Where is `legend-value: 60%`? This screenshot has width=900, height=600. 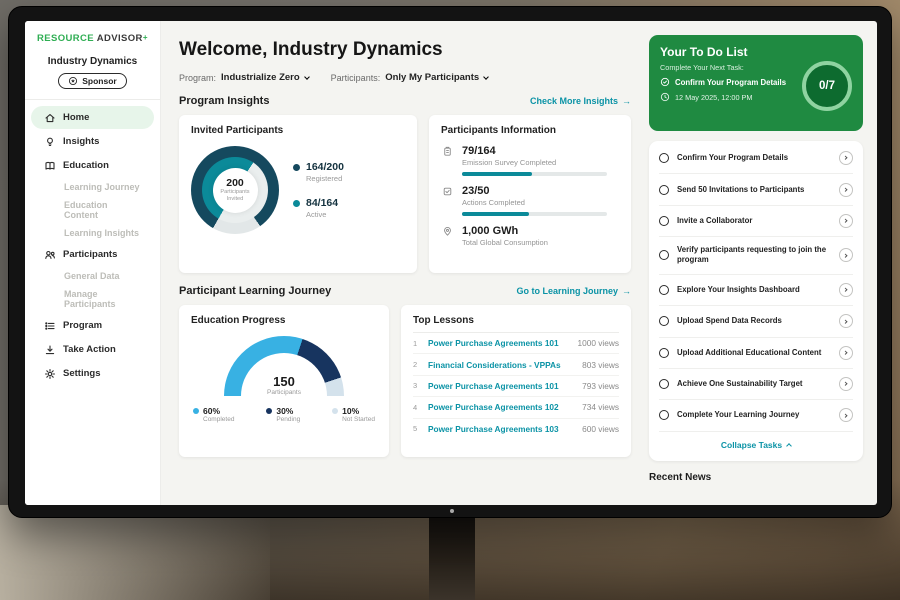 legend-value: 60% is located at coordinates (212, 411).